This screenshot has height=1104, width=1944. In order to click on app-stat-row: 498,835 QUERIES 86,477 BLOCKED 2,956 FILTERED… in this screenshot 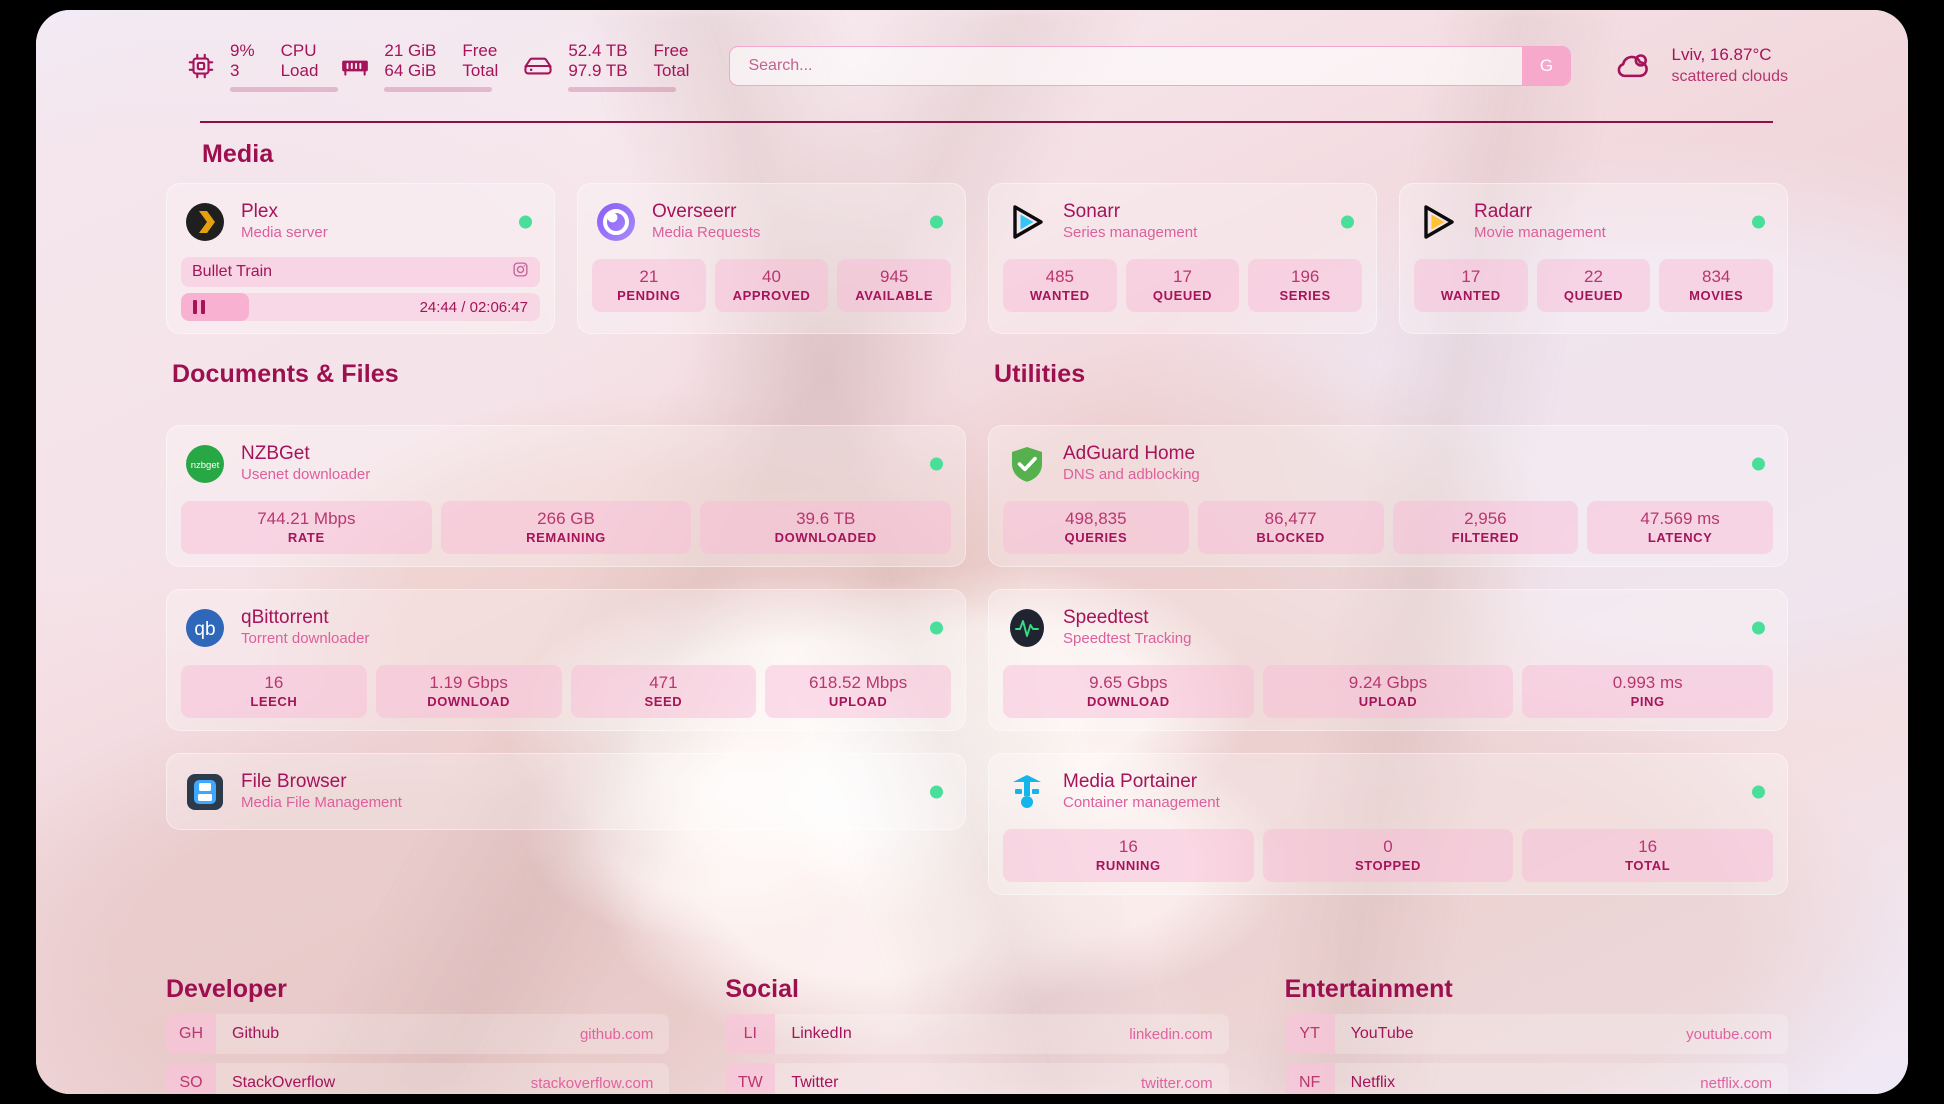, I will do `click(1388, 527)`.